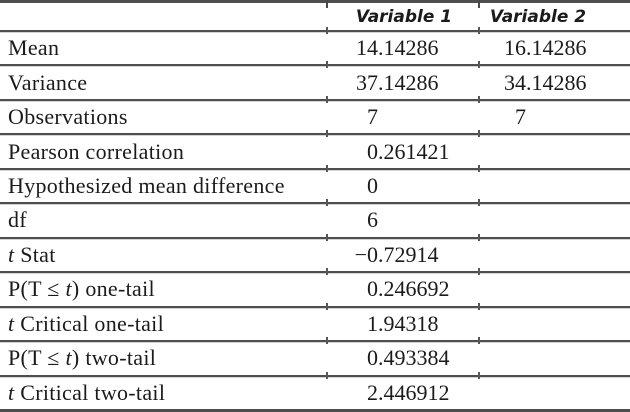 The width and height of the screenshot is (630, 412). Describe the element at coordinates (372, 323) in the screenshot. I see `value-integer-part: 1` at that location.